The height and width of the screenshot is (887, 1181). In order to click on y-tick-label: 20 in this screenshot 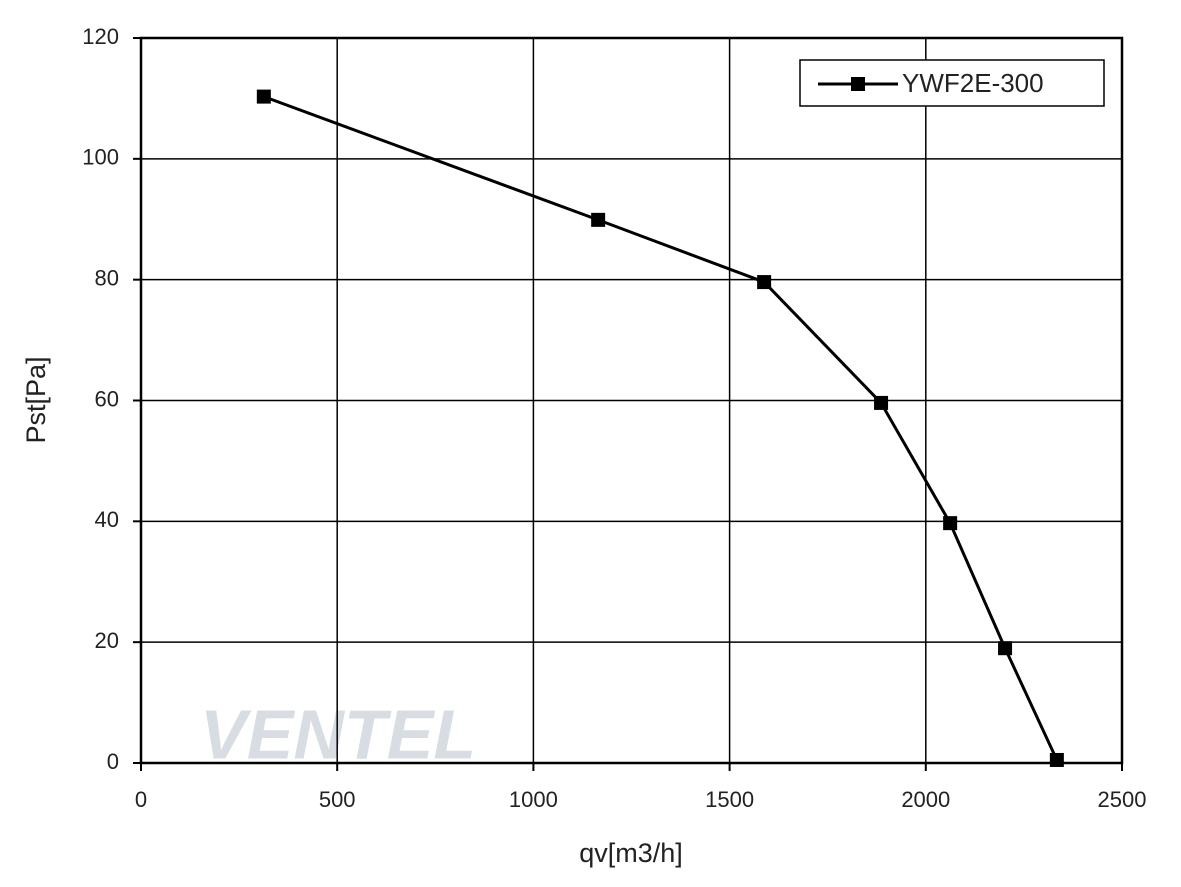, I will do `click(107, 640)`.